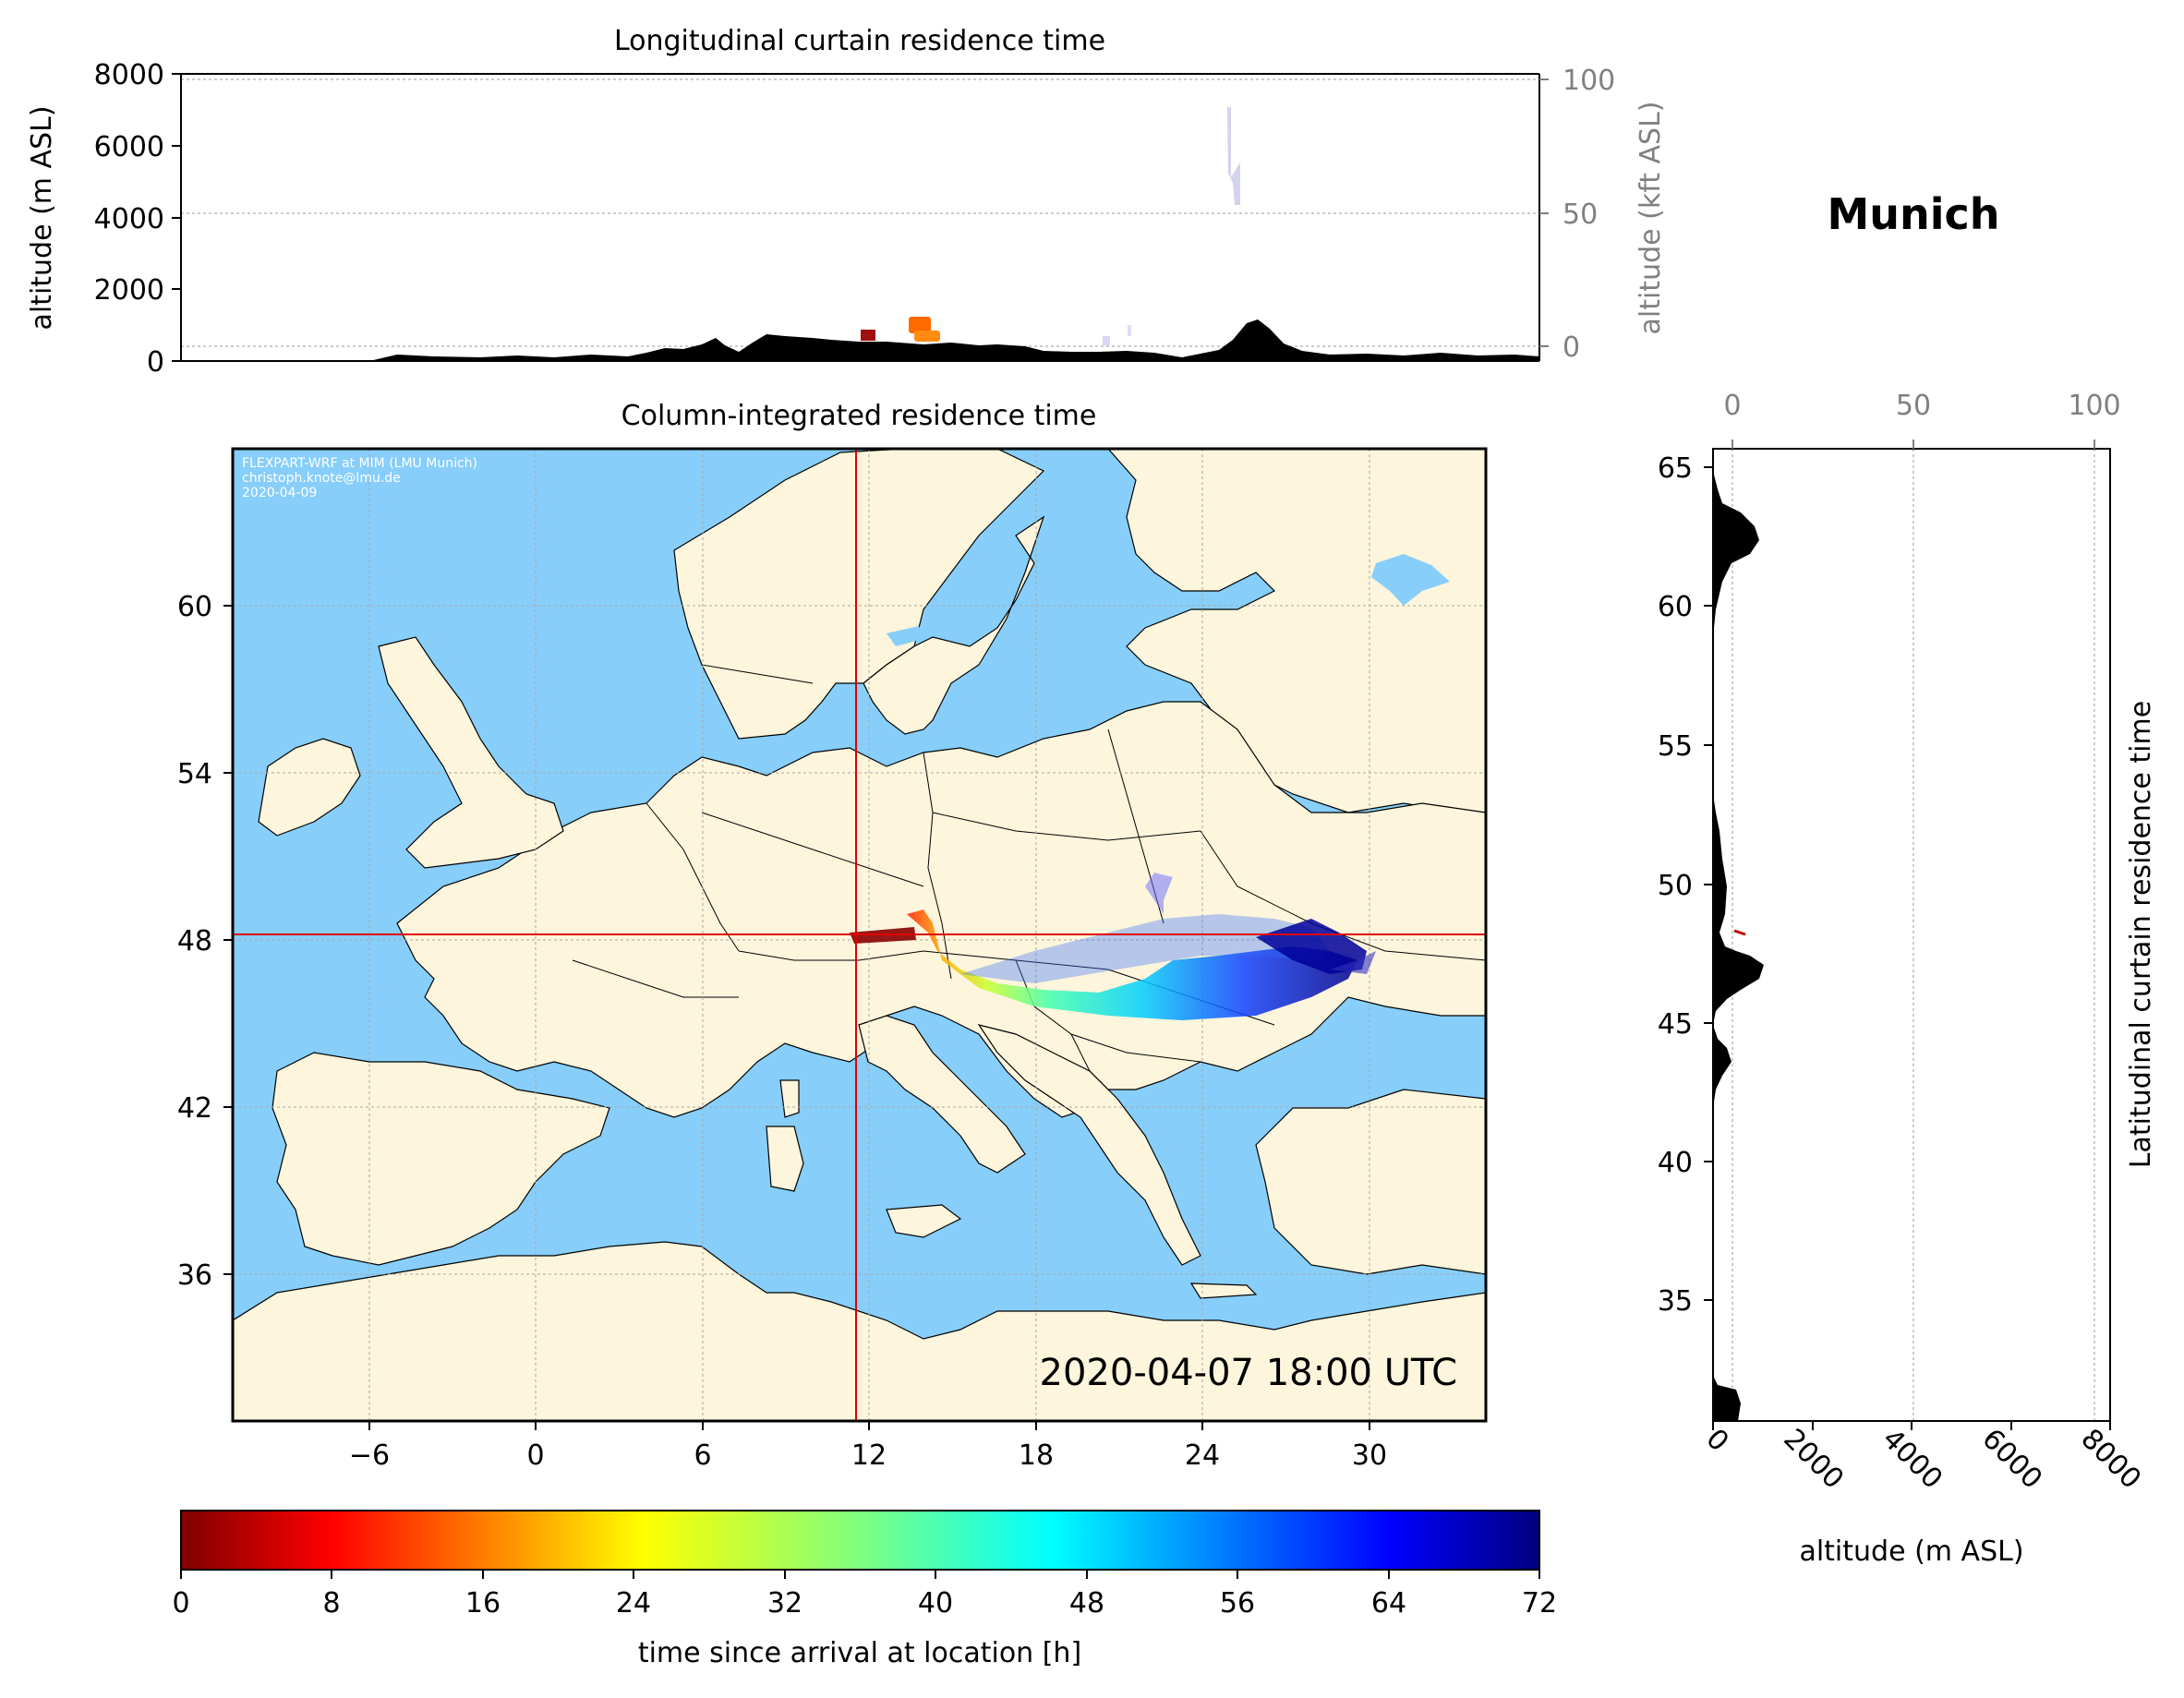 This screenshot has height=1698, width=2184. Describe the element at coordinates (942, 1094) in the screenshot. I see `italy` at that location.